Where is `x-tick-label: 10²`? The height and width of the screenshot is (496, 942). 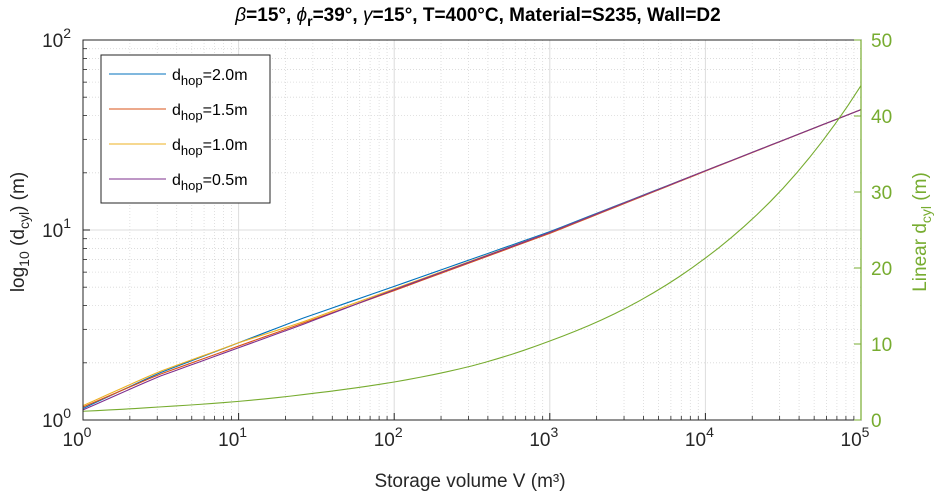
x-tick-label: 10² is located at coordinates (388, 437).